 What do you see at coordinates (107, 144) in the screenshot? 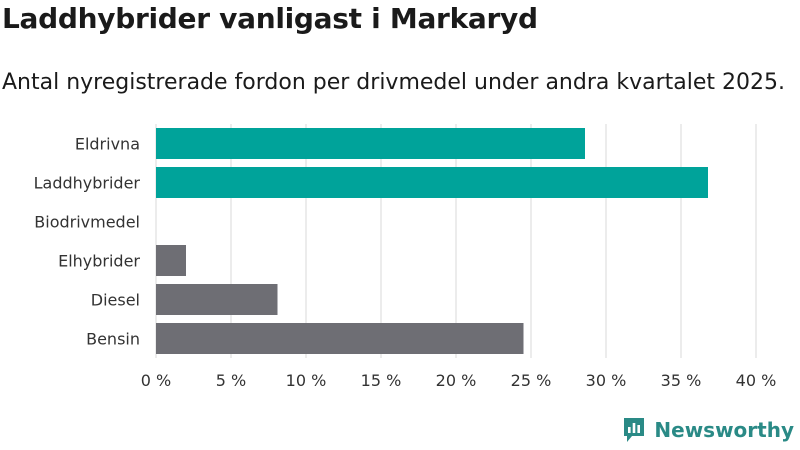
I see `category-label: Eldrivna` at bounding box center [107, 144].